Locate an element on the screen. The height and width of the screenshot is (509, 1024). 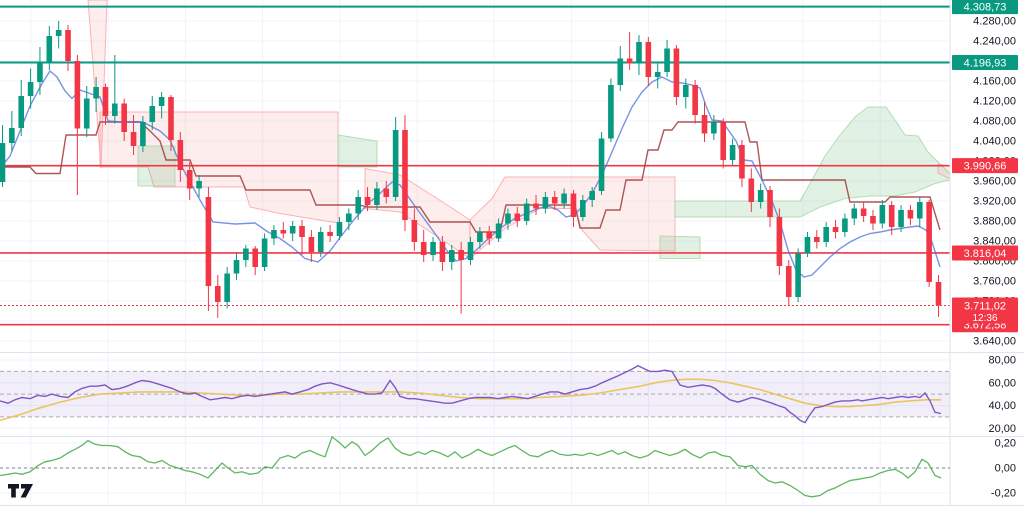
price-badge-label: 3.990,66 is located at coordinates (985, 166).